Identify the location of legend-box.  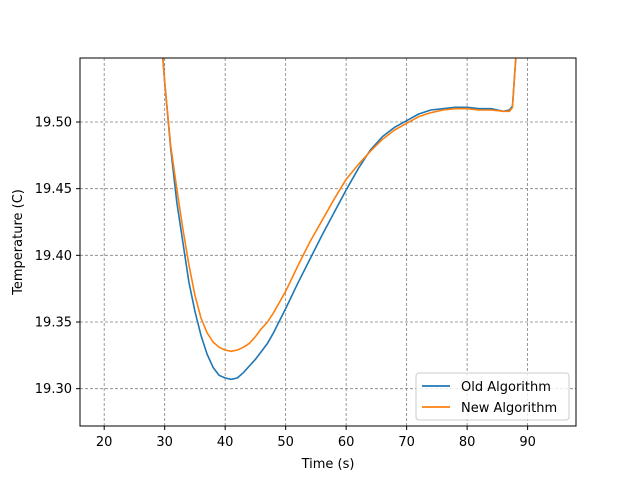
(492, 396).